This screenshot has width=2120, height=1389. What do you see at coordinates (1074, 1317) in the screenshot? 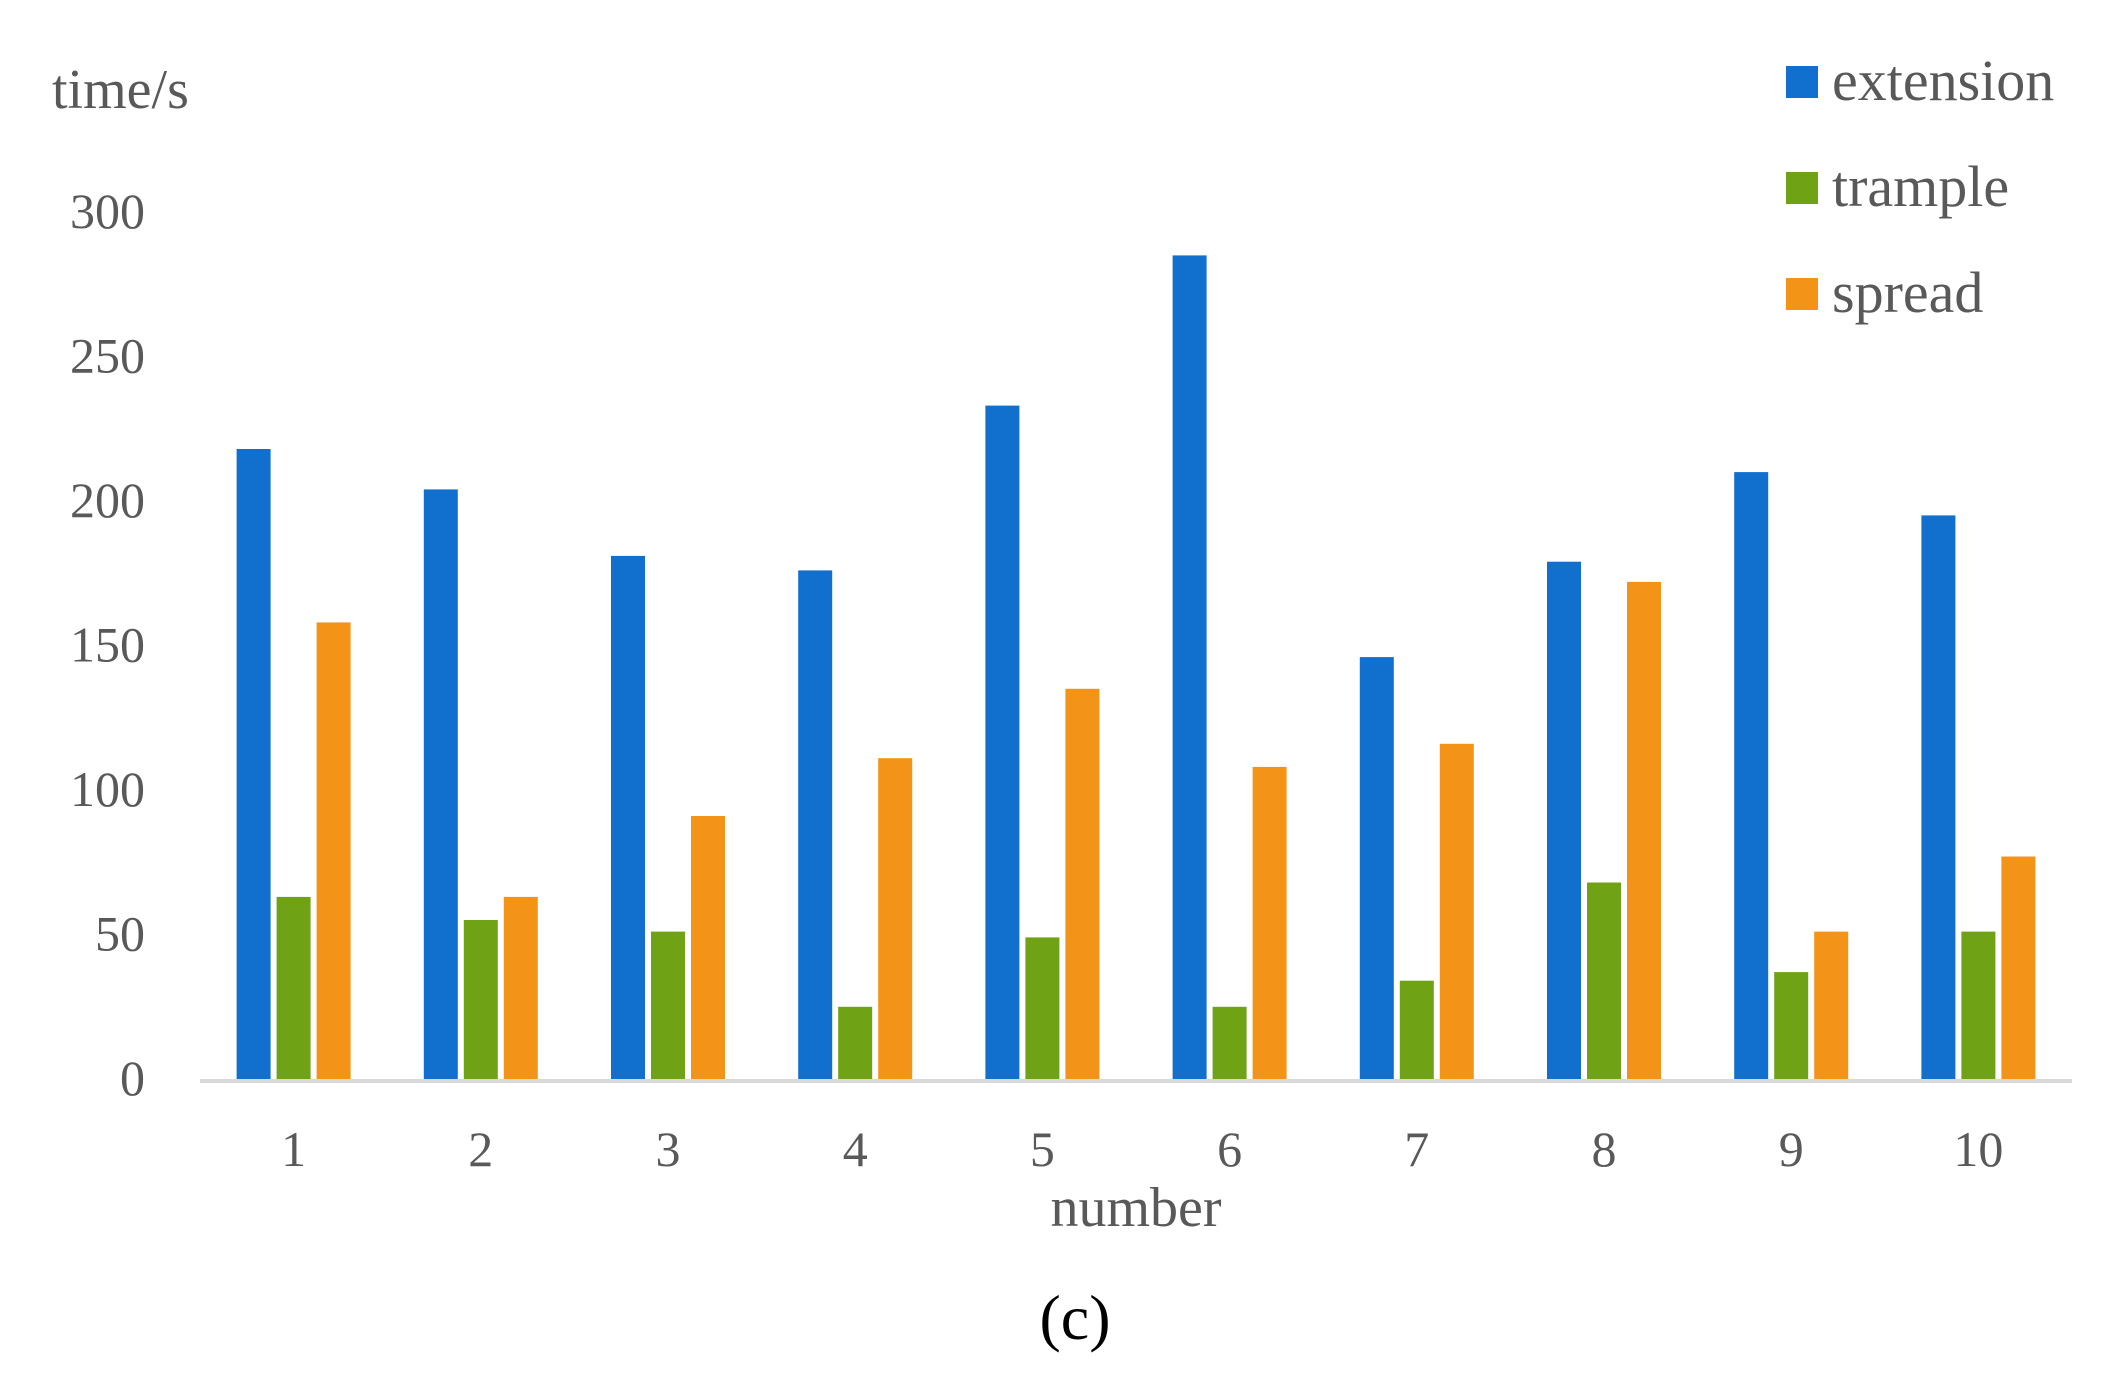
I see `figure-caption: (c)` at bounding box center [1074, 1317].